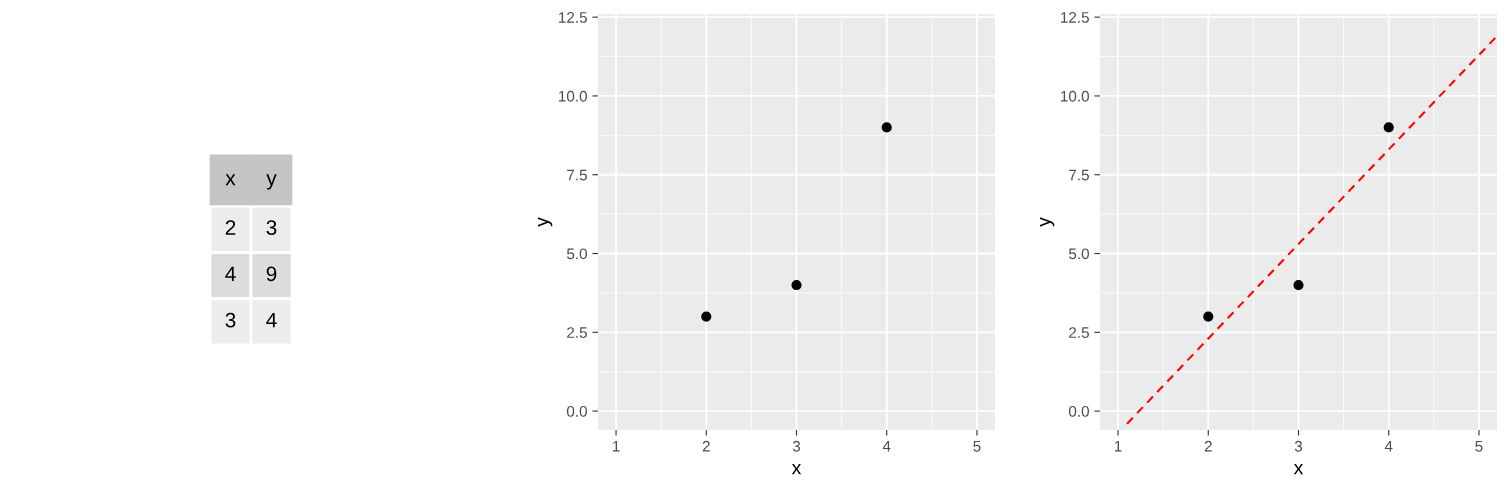  What do you see at coordinates (271, 274) in the screenshot?
I see `data-label: 9` at bounding box center [271, 274].